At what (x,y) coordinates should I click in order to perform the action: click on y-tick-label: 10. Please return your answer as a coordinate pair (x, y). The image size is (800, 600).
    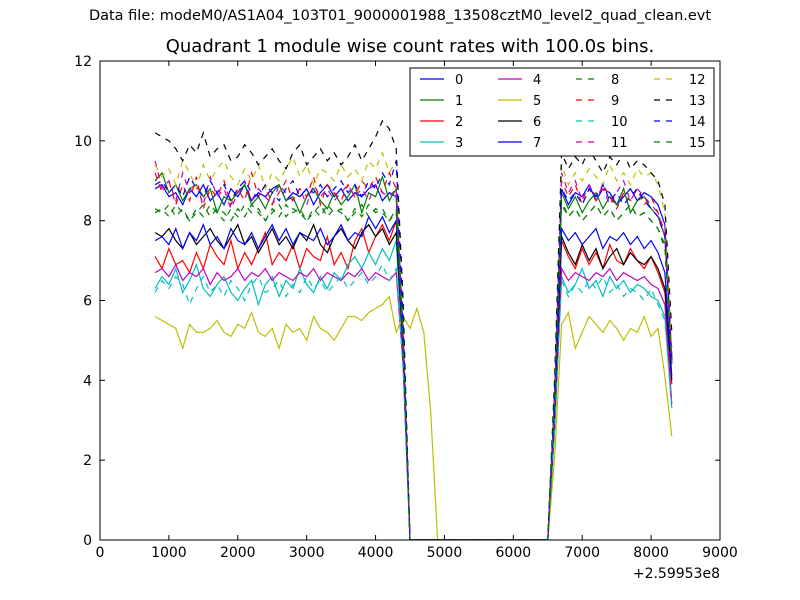
    Looking at the image, I should click on (83, 142).